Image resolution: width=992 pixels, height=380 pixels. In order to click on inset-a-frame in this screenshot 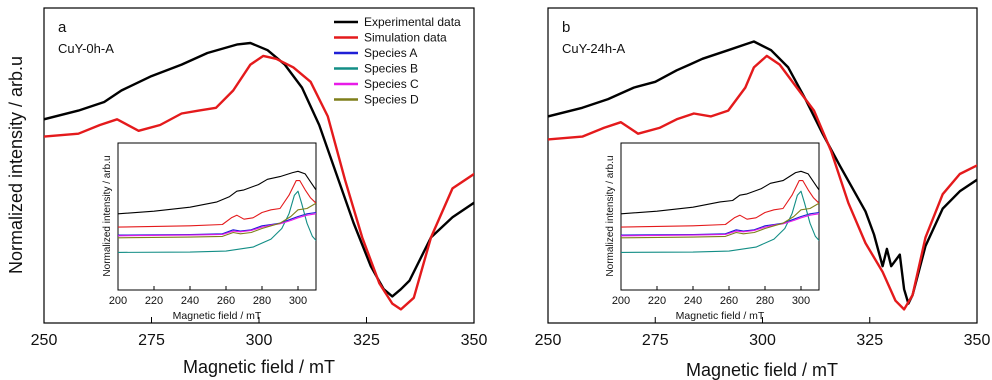, I will do `click(217, 216)`.